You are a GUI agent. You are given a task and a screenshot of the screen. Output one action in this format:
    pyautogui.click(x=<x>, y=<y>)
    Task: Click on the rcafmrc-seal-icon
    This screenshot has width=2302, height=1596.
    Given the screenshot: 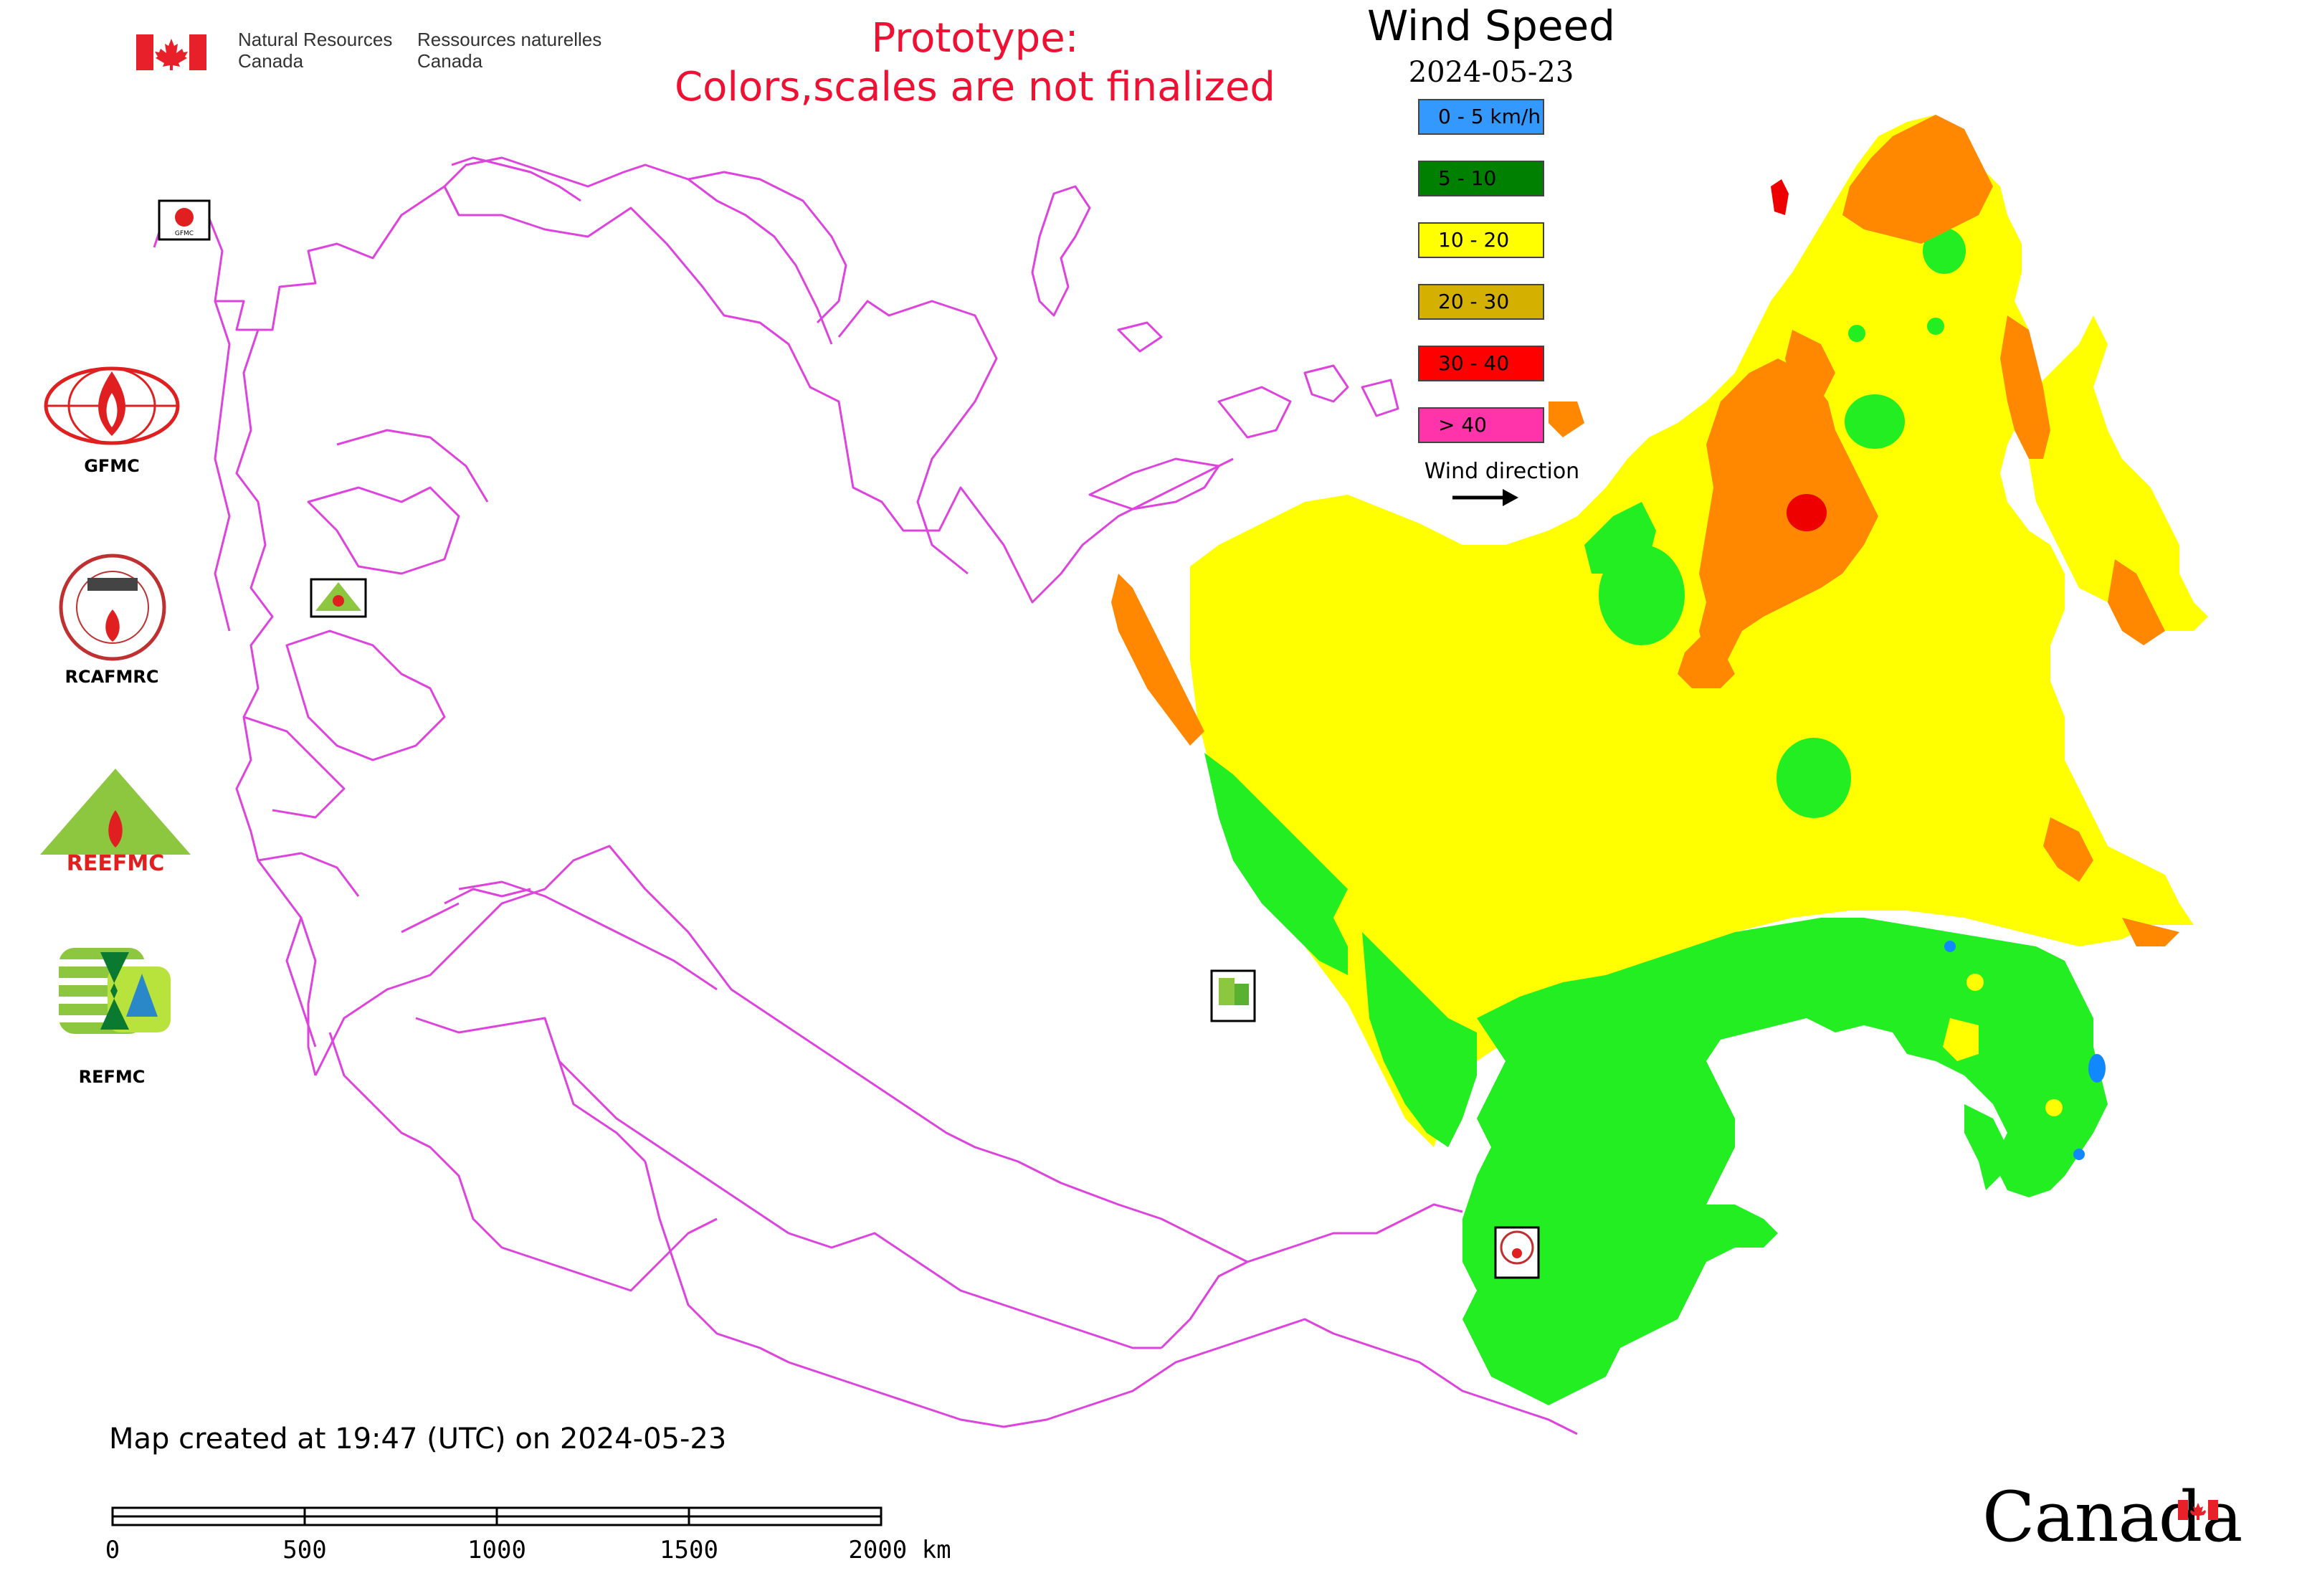 What is the action you would take?
    pyautogui.click(x=113, y=607)
    